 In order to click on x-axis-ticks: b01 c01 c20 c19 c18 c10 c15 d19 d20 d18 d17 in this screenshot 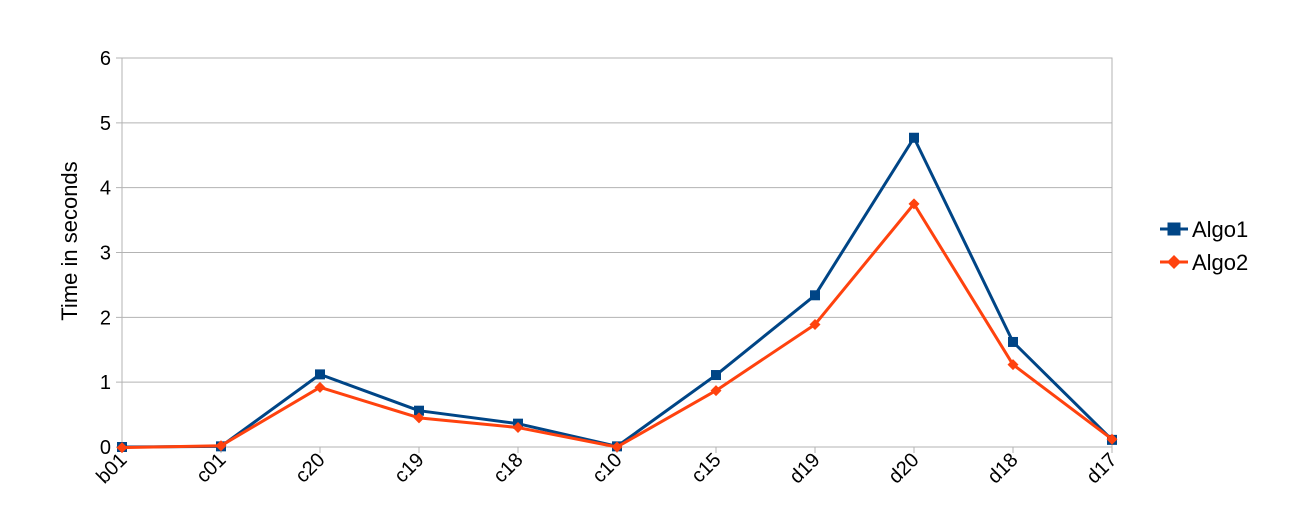, I will do `click(607, 467)`.